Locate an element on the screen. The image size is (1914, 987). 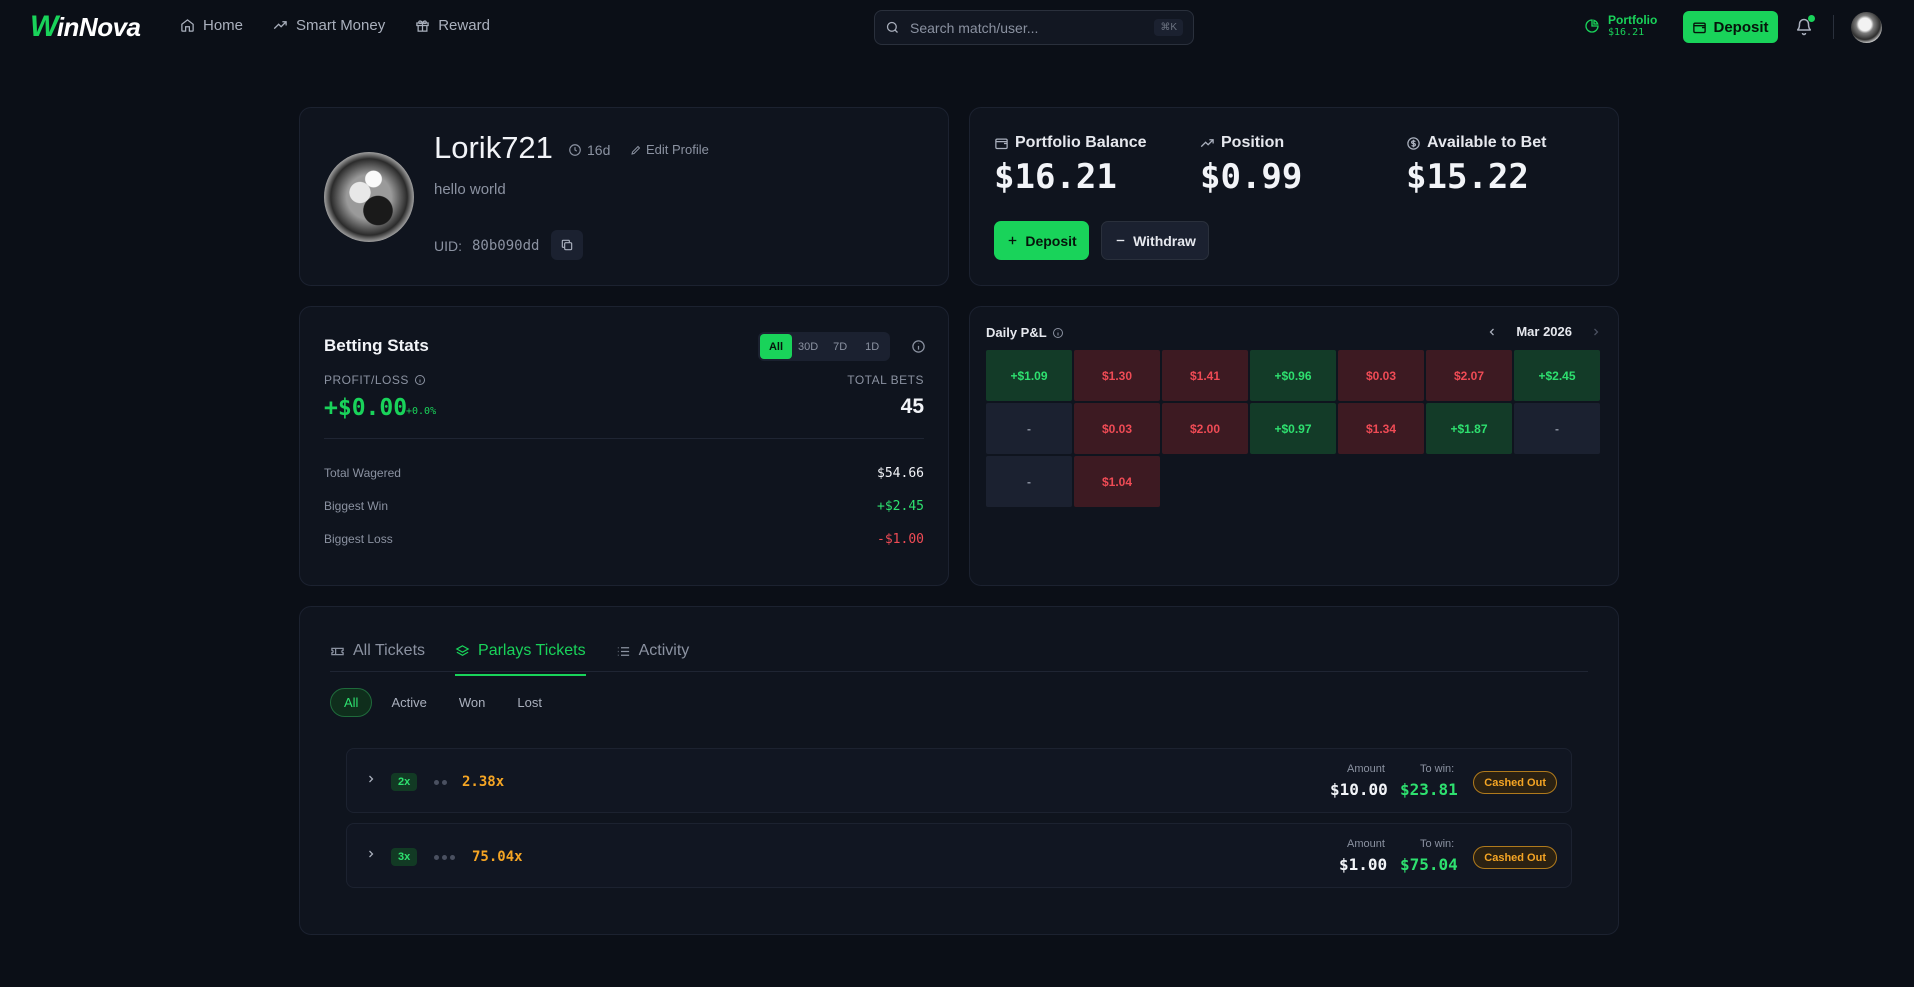
portfolio-balance: Portfolio Balance $16.21 is located at coordinates (1070, 165).